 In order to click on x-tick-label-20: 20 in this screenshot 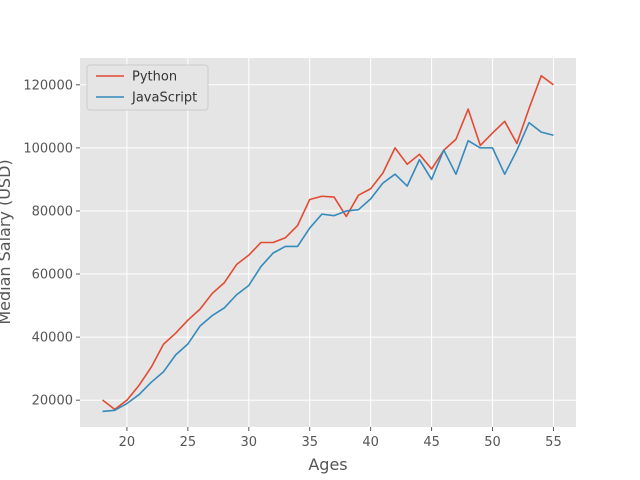, I will do `click(127, 442)`.